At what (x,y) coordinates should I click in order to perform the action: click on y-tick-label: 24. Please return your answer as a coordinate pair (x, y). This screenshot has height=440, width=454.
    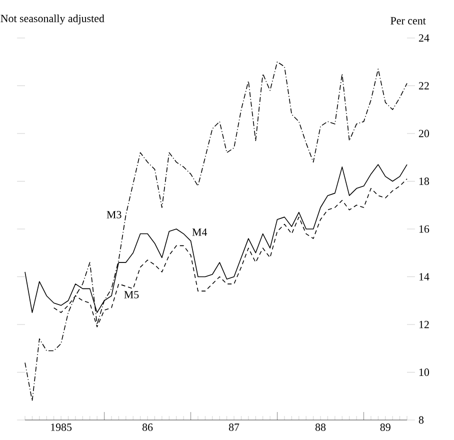
    Looking at the image, I should click on (424, 38).